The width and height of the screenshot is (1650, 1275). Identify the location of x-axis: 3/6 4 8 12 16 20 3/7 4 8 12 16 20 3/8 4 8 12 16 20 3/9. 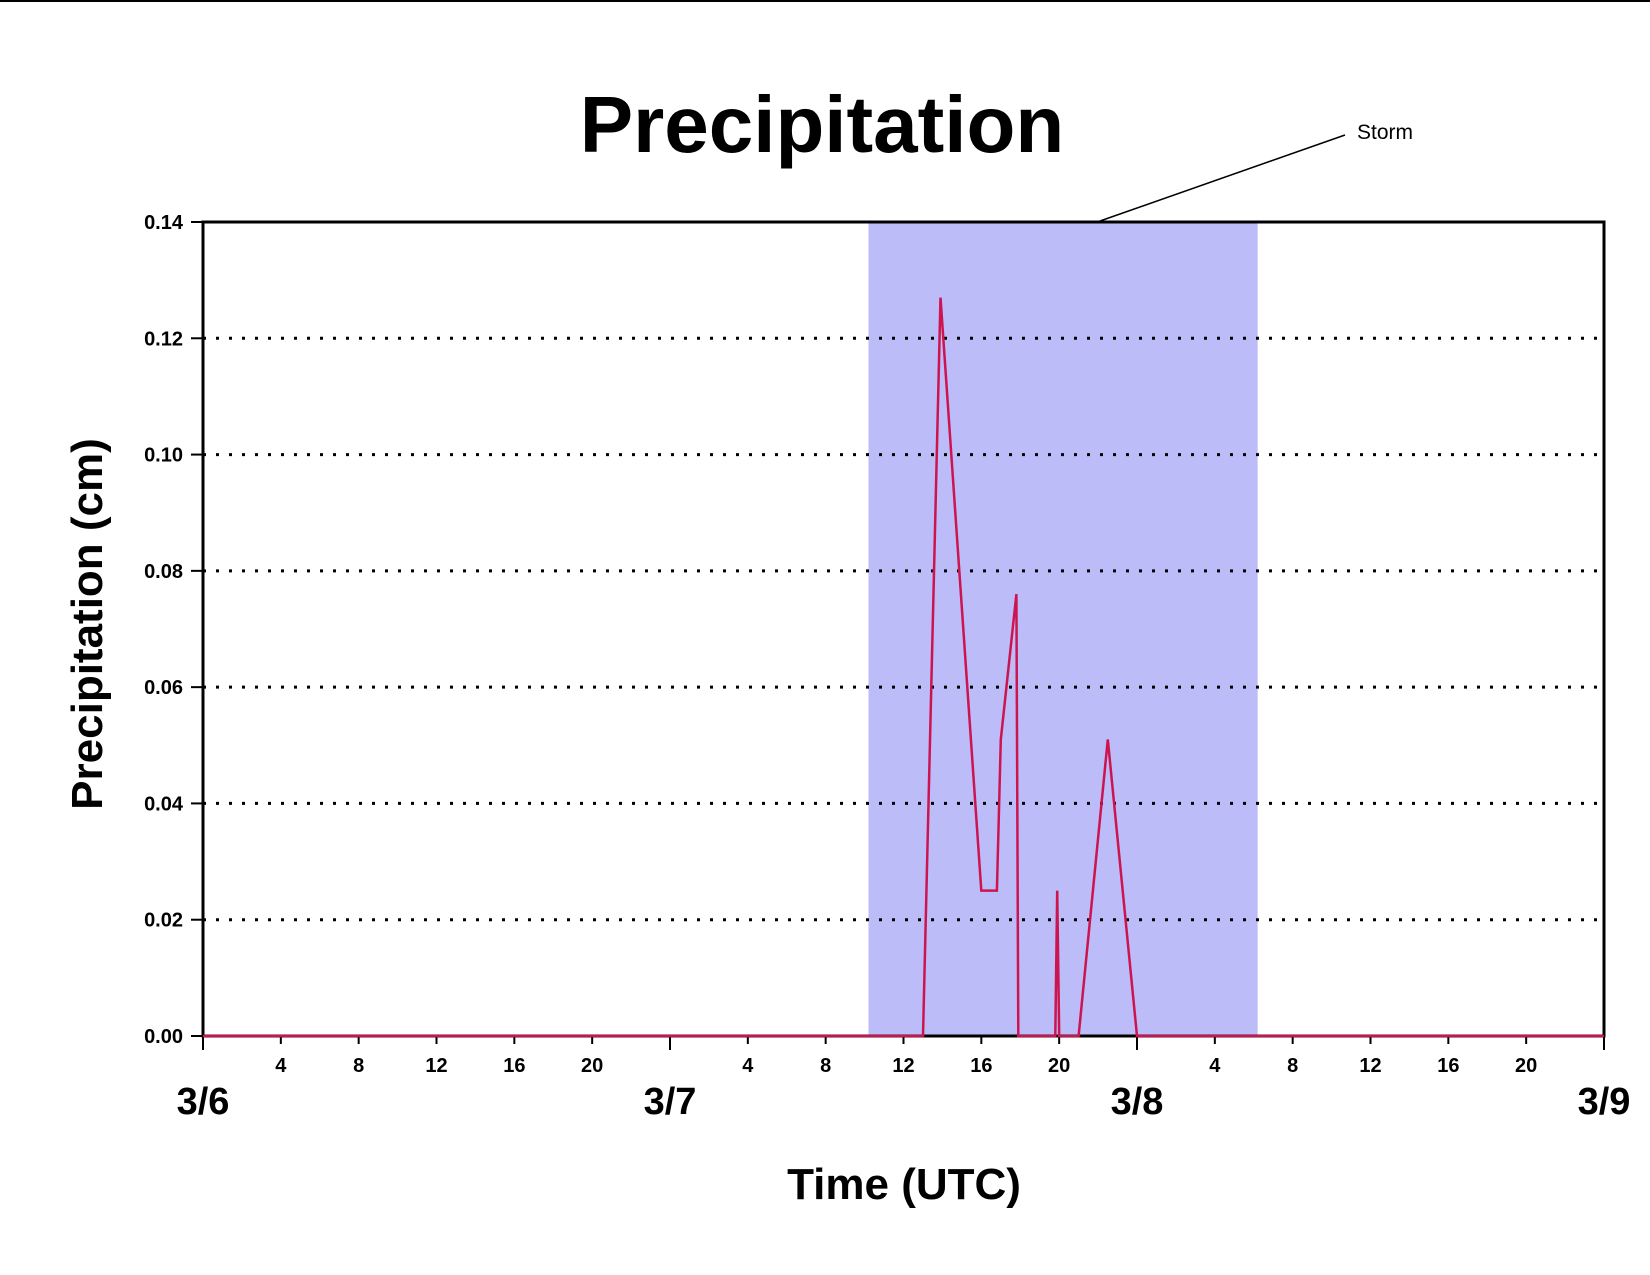
(904, 1079).